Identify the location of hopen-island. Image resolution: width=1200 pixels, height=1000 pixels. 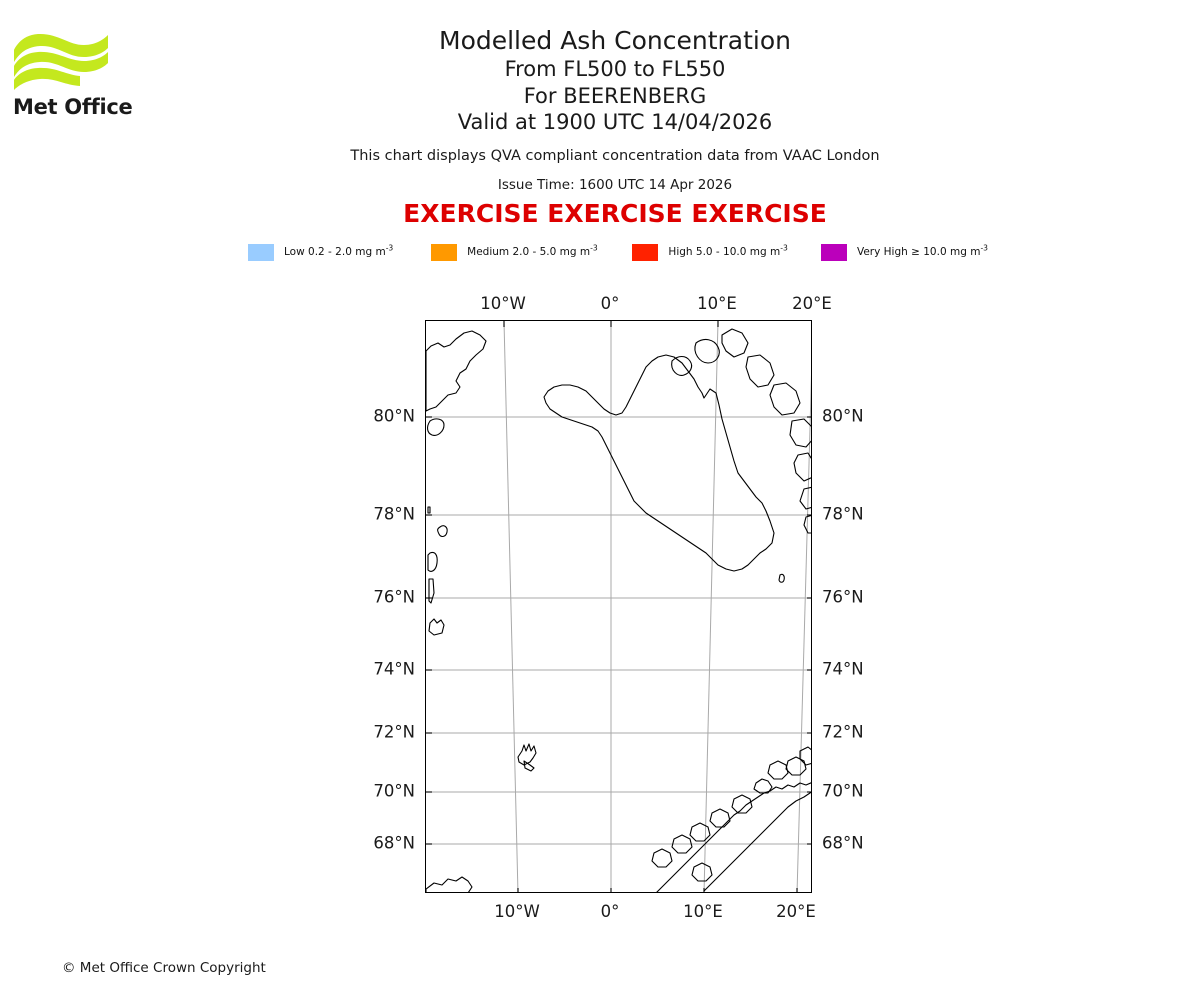
(781, 578).